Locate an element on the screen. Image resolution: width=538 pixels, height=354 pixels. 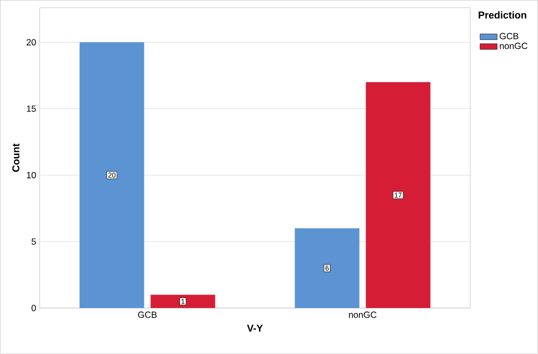
y-tick-label: 10 is located at coordinates (31, 175).